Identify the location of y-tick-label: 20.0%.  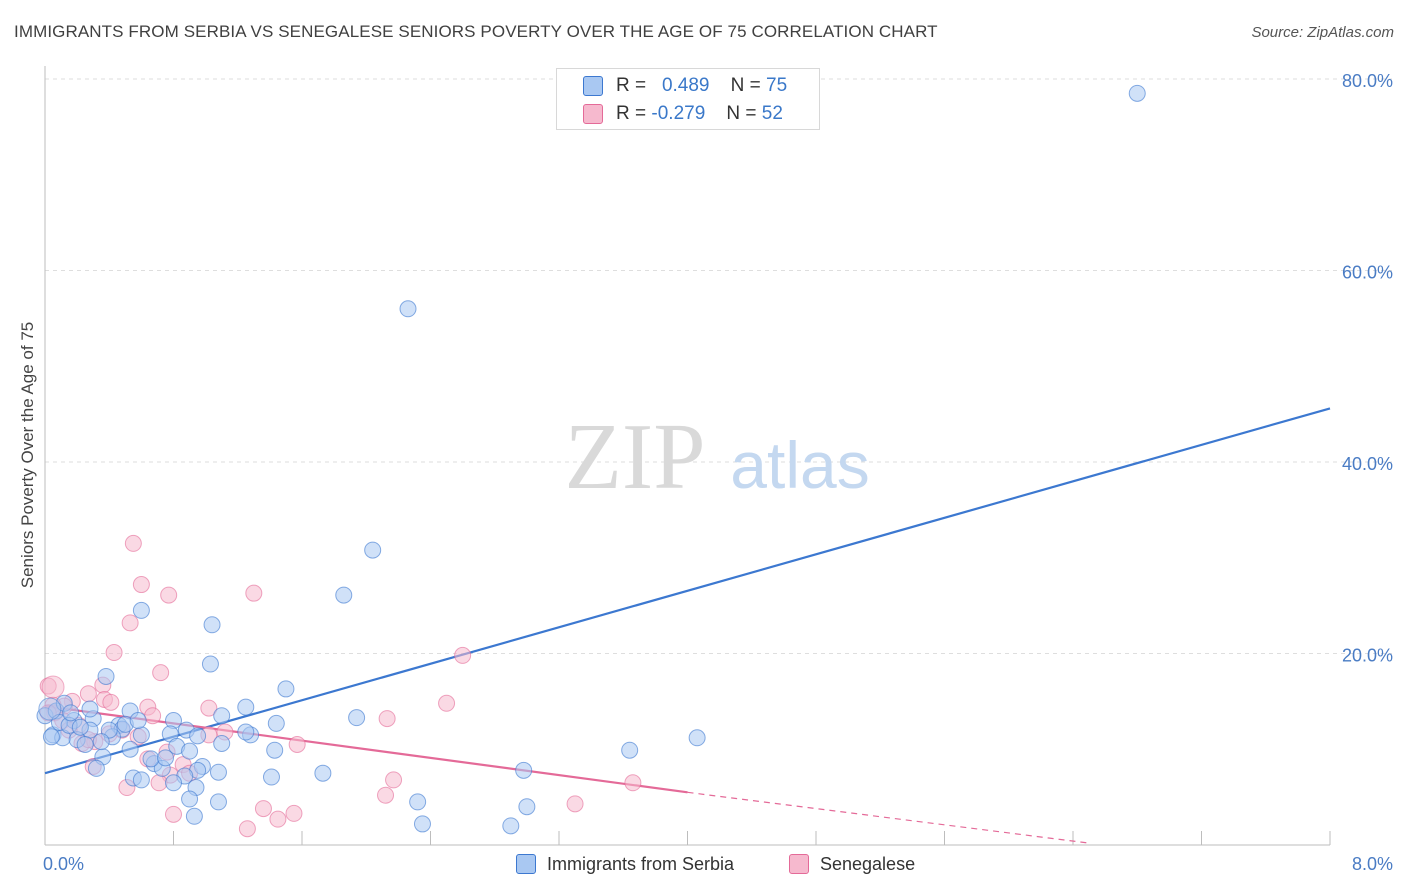
(1367, 656).